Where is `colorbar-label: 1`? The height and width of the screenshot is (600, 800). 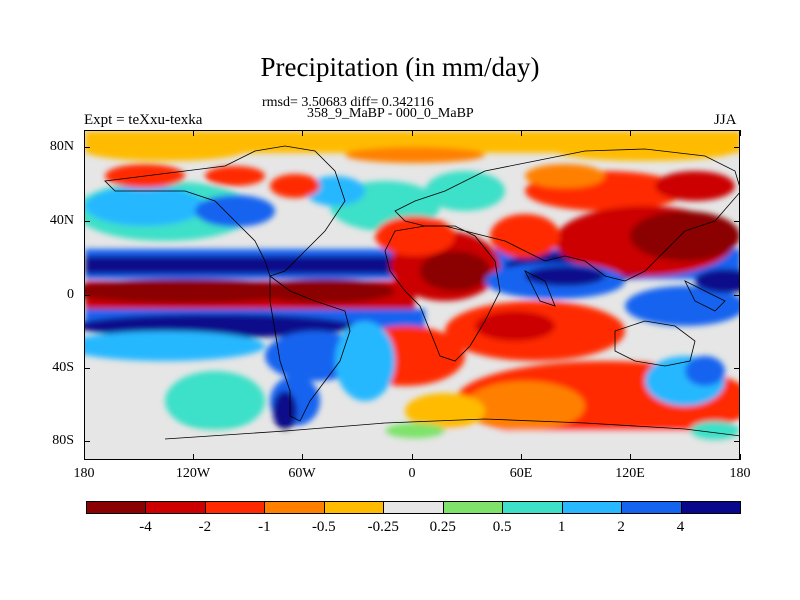 colorbar-label: 1 is located at coordinates (561, 527).